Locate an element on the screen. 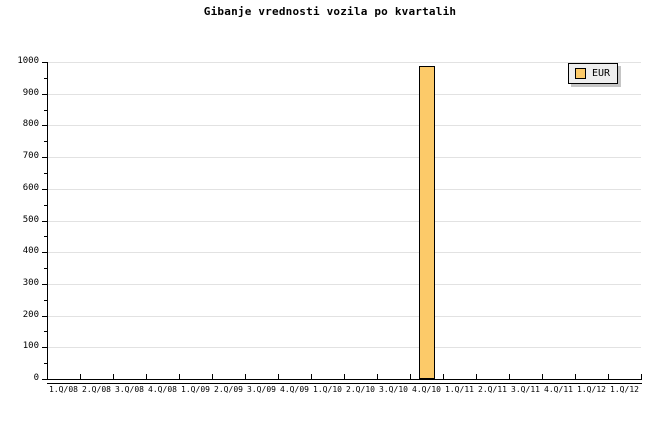 This screenshot has width=660, height=440. y-tick-label: 100 is located at coordinates (30, 346).